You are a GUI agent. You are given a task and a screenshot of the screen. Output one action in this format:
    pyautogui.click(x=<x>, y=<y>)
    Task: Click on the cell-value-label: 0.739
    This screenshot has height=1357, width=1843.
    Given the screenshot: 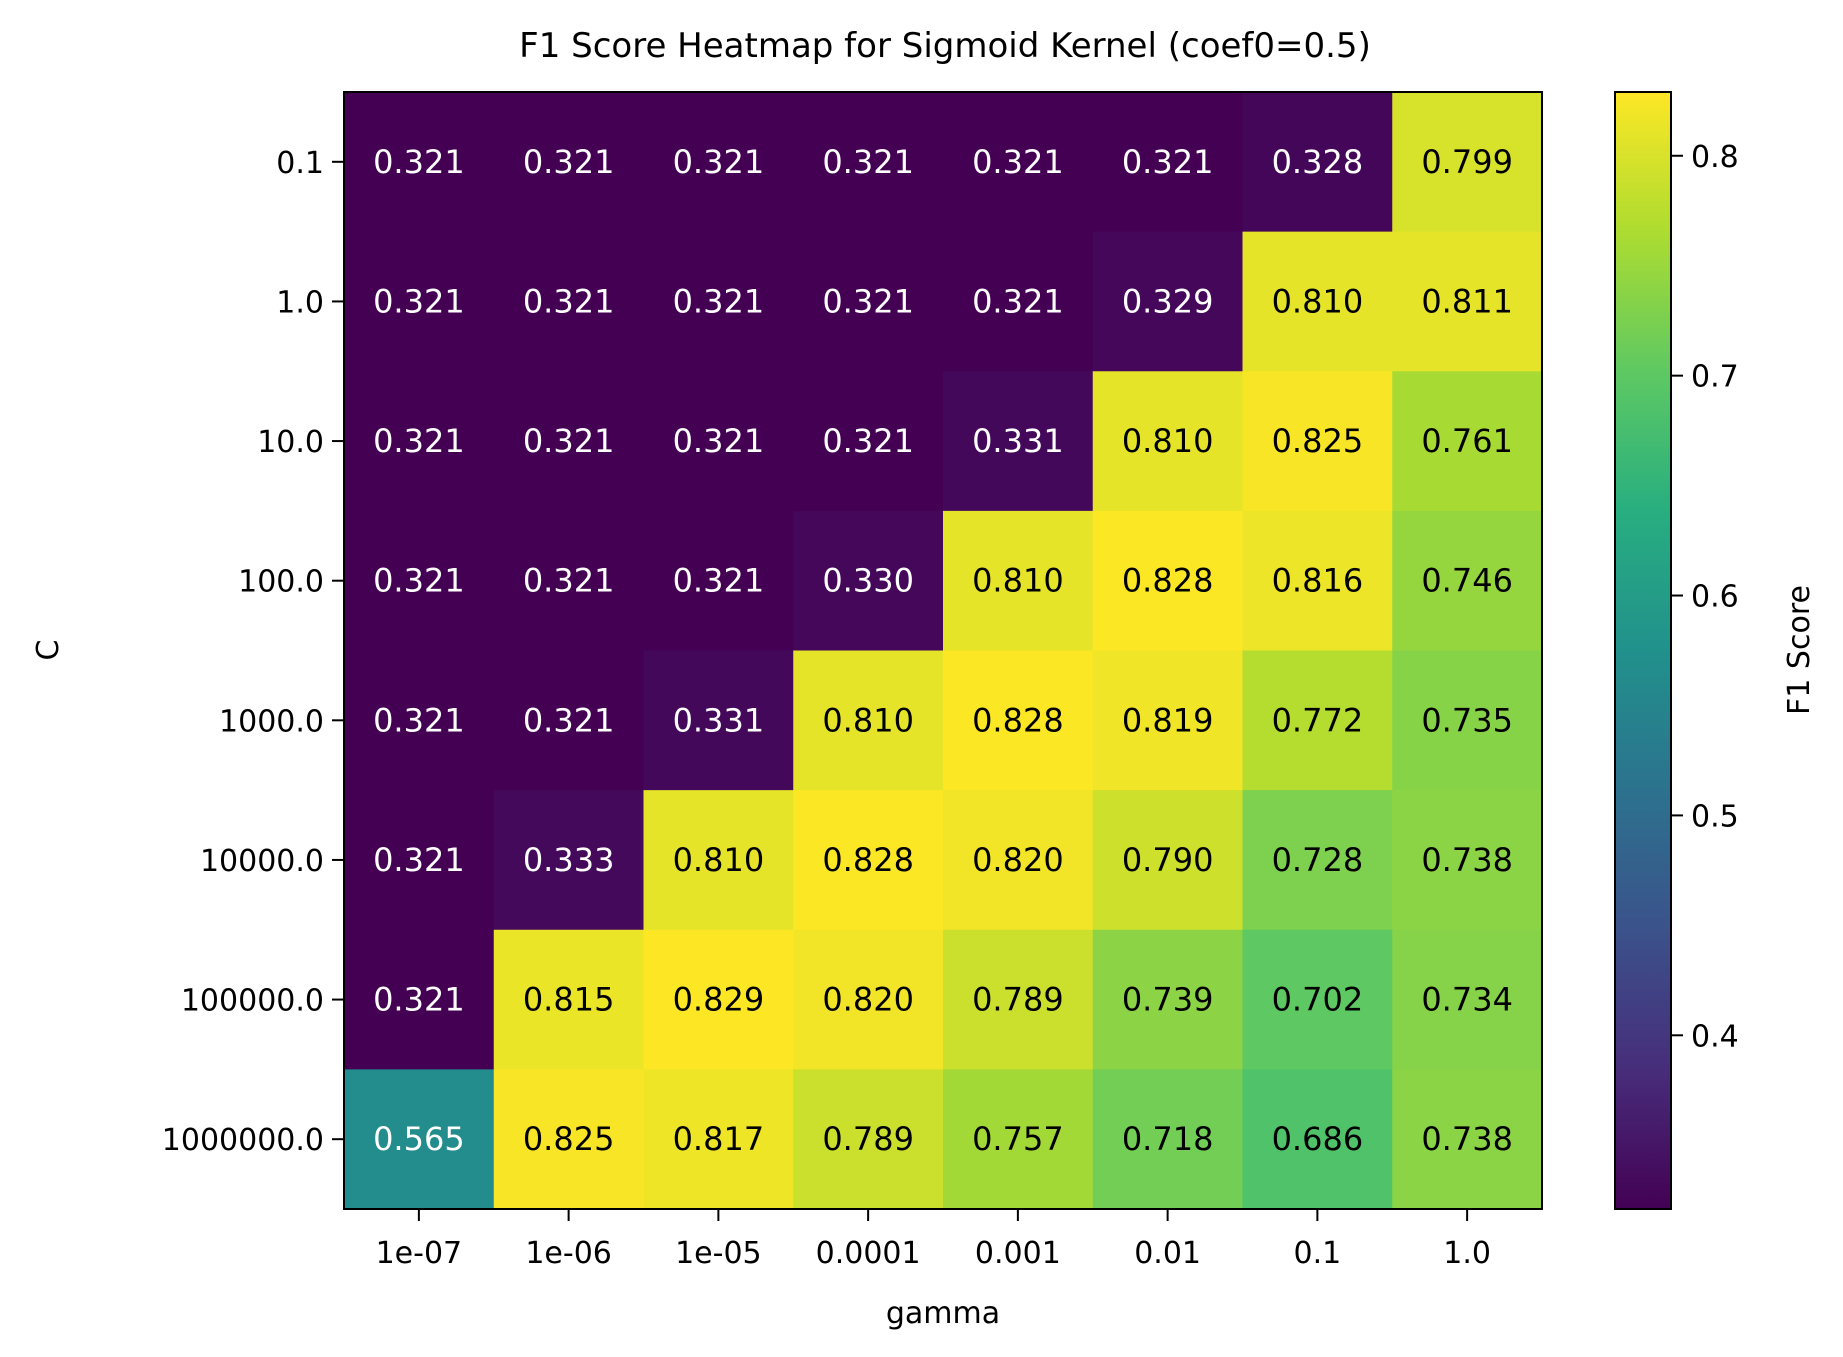 What is the action you would take?
    pyautogui.click(x=1168, y=1000)
    